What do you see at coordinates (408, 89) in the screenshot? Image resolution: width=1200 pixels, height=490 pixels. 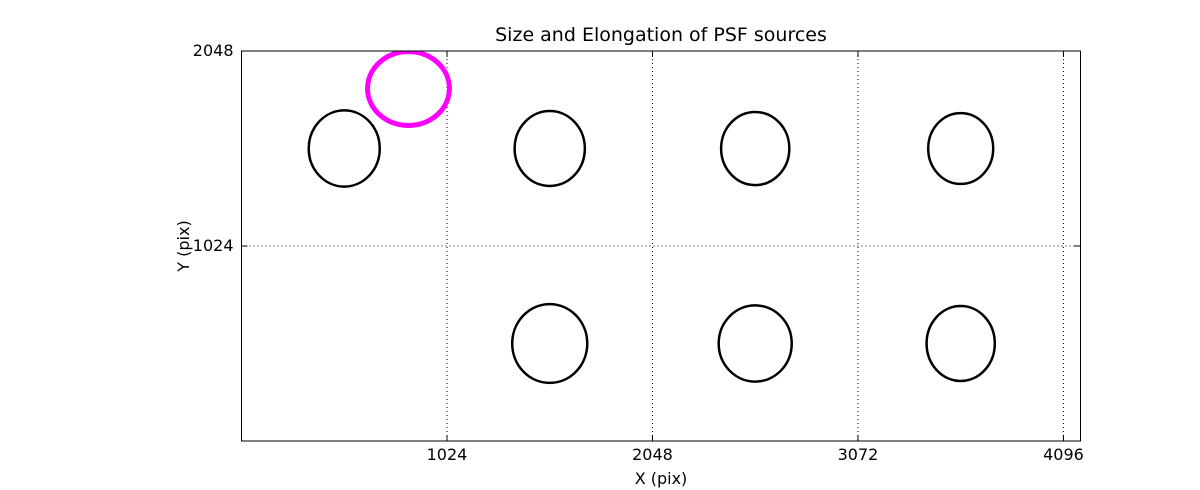 I see `highlighted-psf-ellipse` at bounding box center [408, 89].